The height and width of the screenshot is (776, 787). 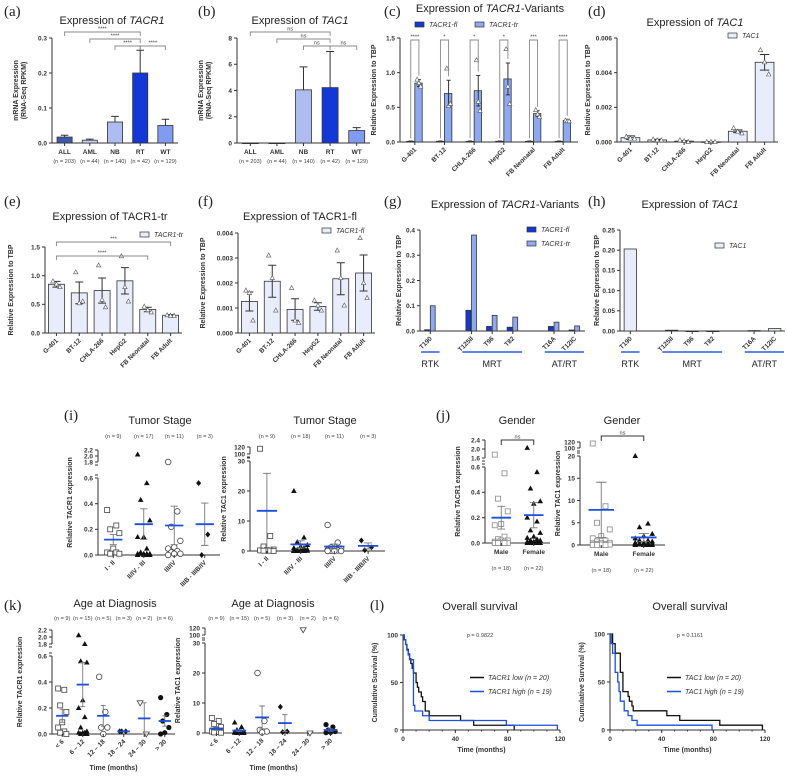 What do you see at coordinates (250, 152) in the screenshot?
I see `x-tick-label: ALL` at bounding box center [250, 152].